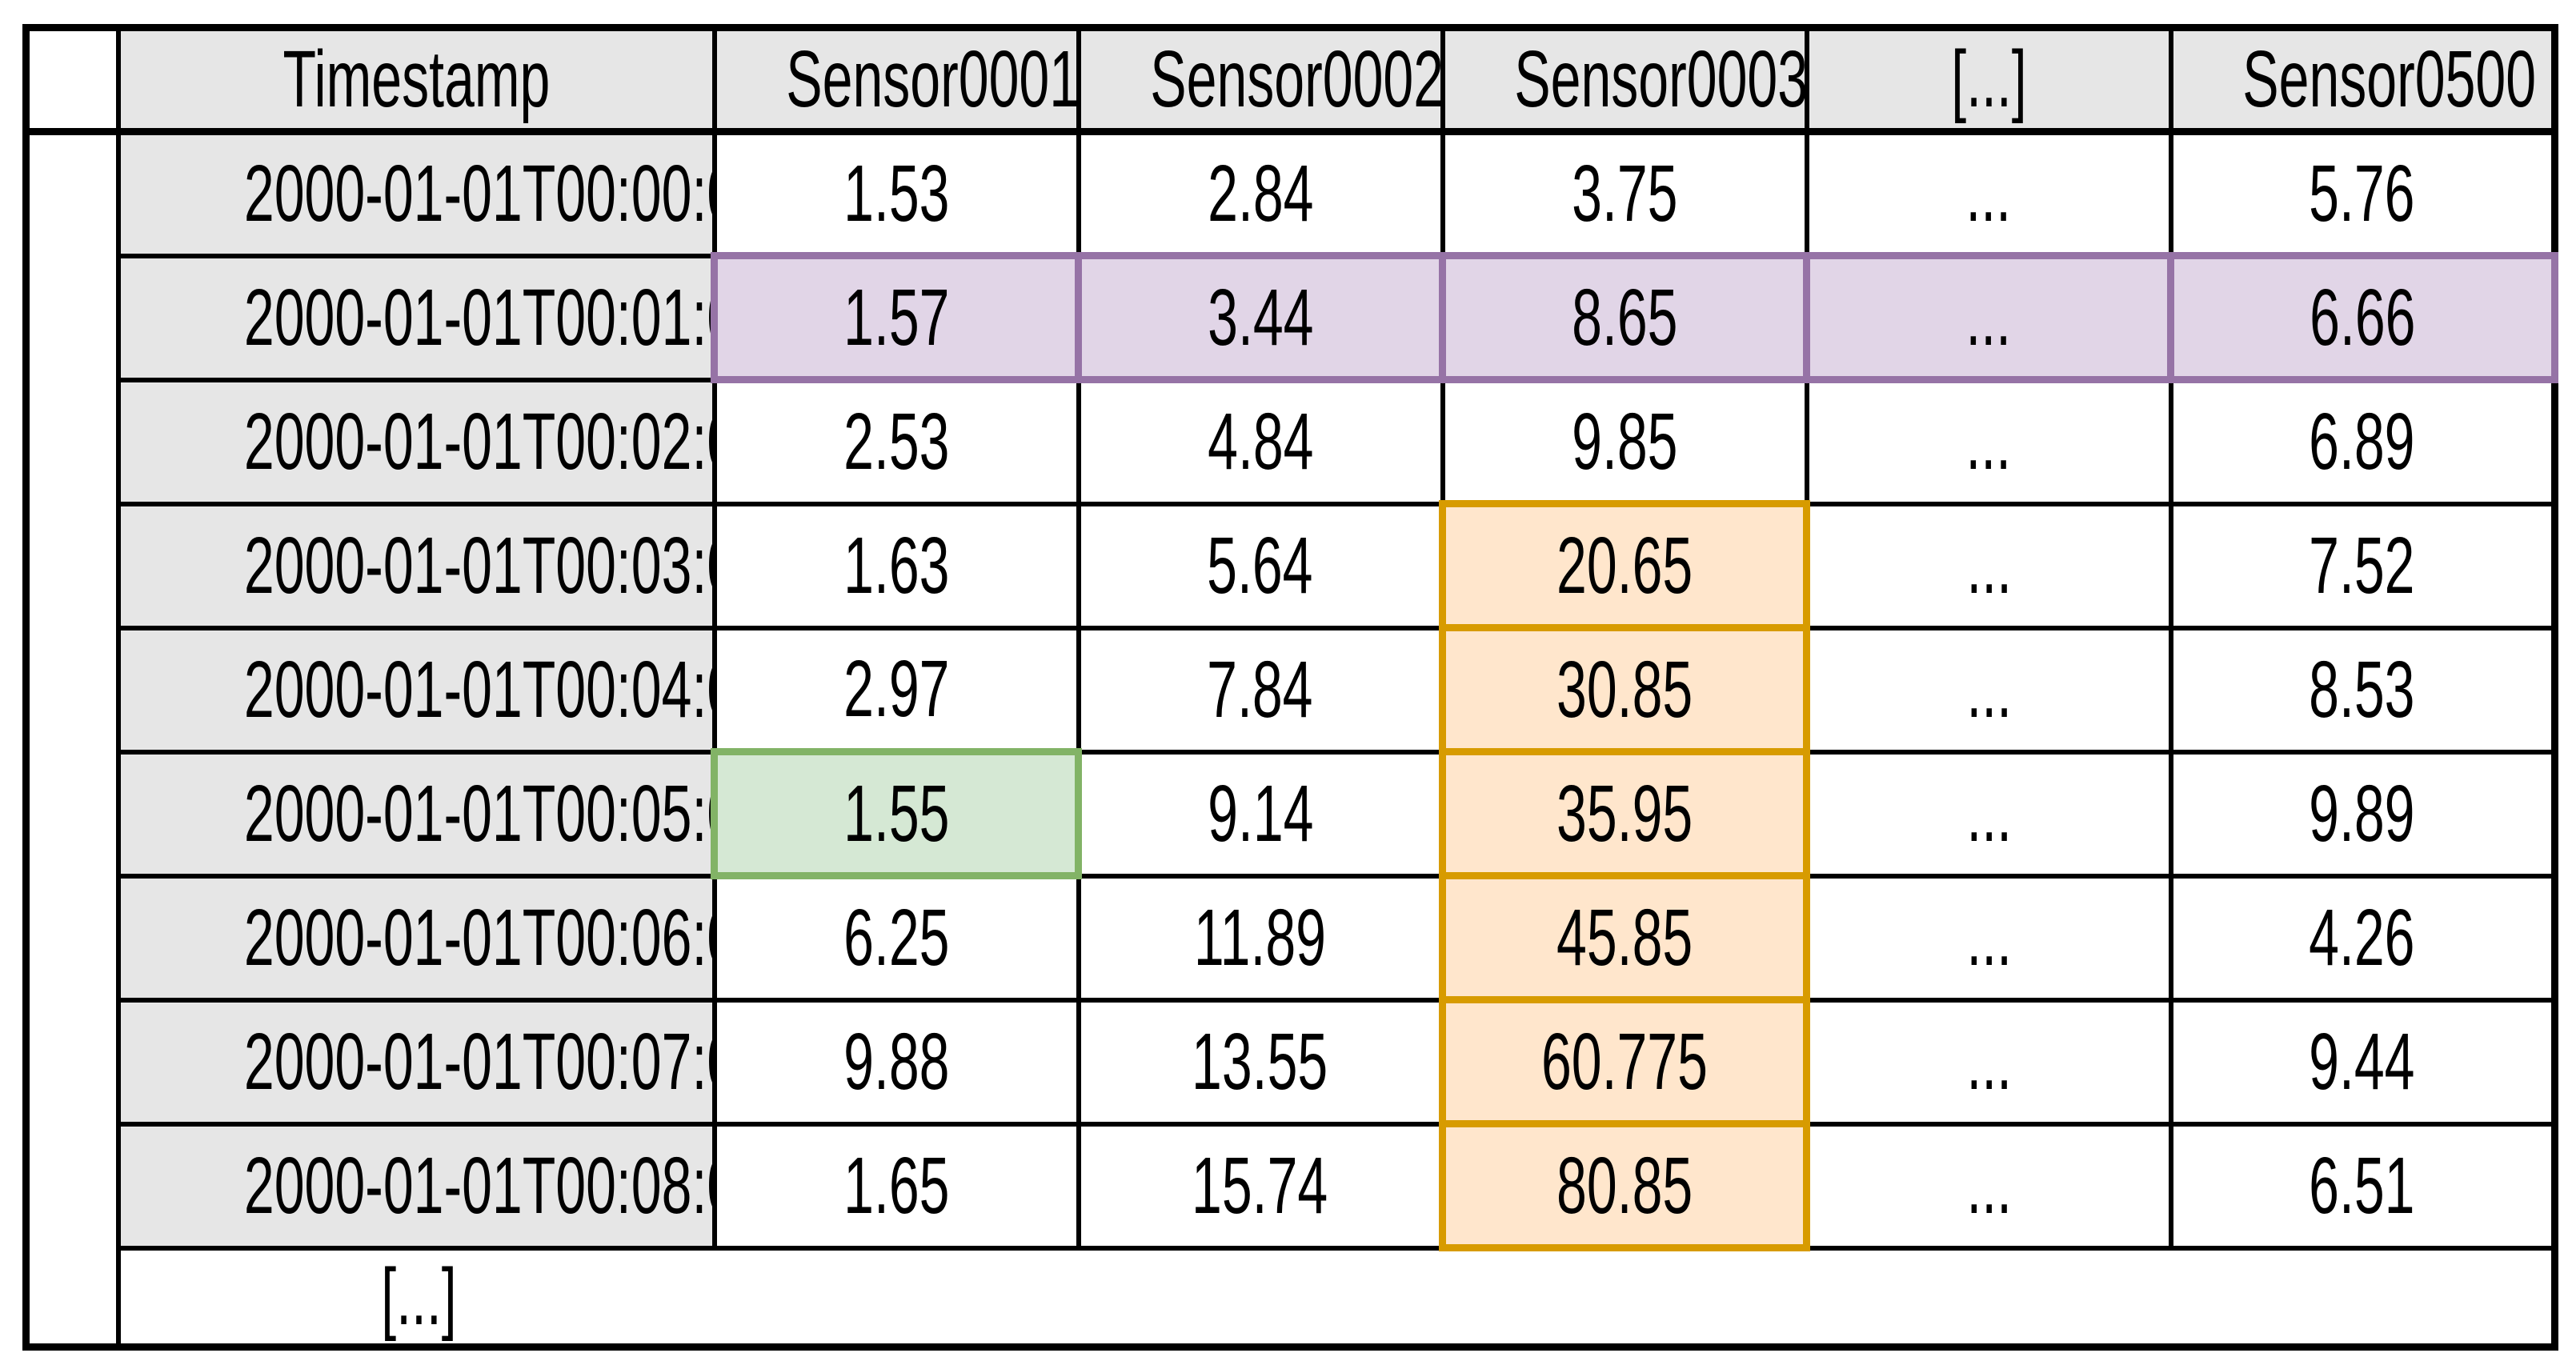  What do you see at coordinates (1296, 79) in the screenshot?
I see `column-header-label: Sensor0002` at bounding box center [1296, 79].